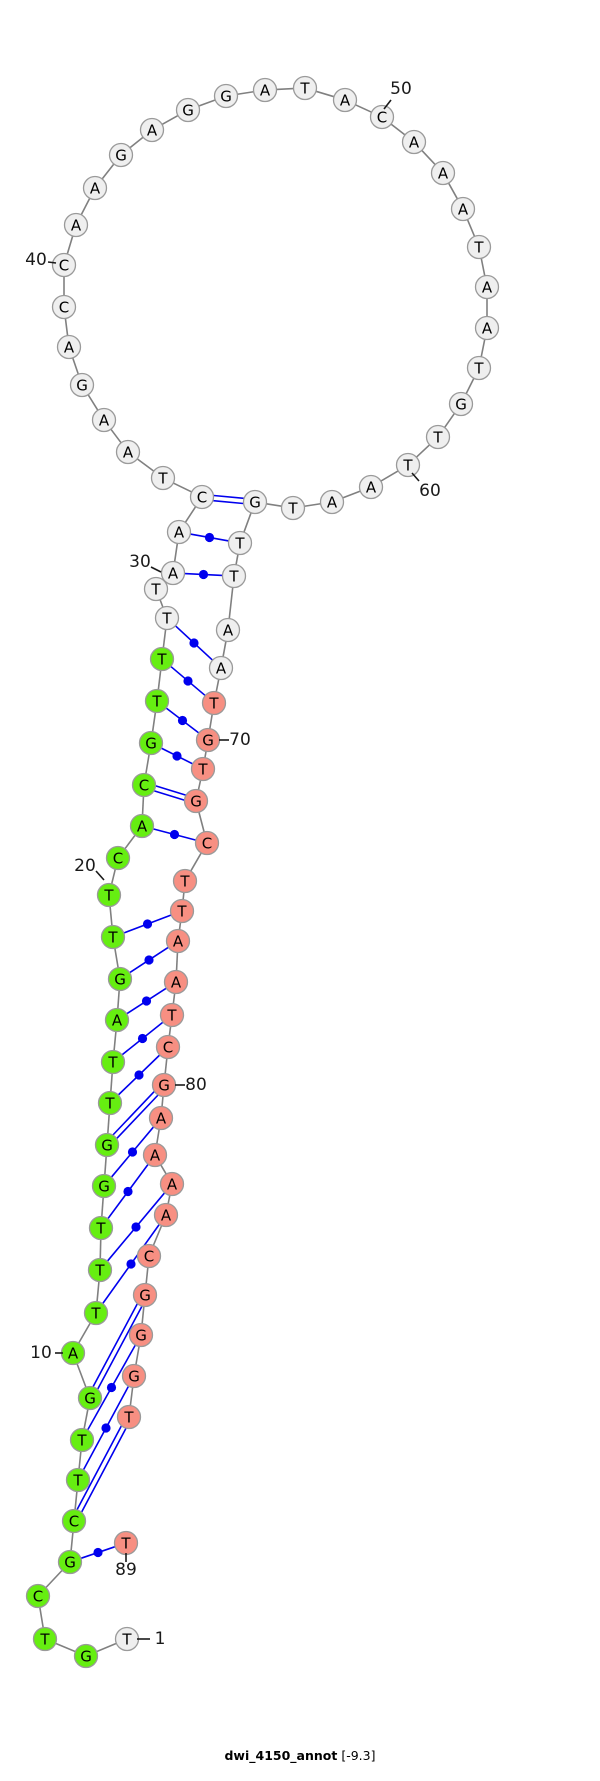 Image resolution: width=600 pixels, height=1781 pixels. Describe the element at coordinates (86, 1656) in the screenshot. I see `nucleotide-2-G: G` at that location.